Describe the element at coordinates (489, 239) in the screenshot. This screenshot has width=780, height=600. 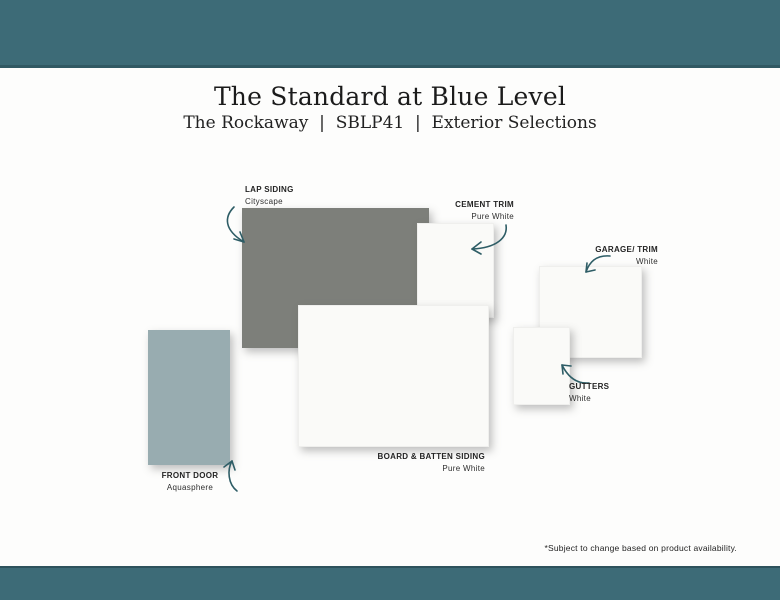
I see `arrow-to-cement-trim-icon` at that location.